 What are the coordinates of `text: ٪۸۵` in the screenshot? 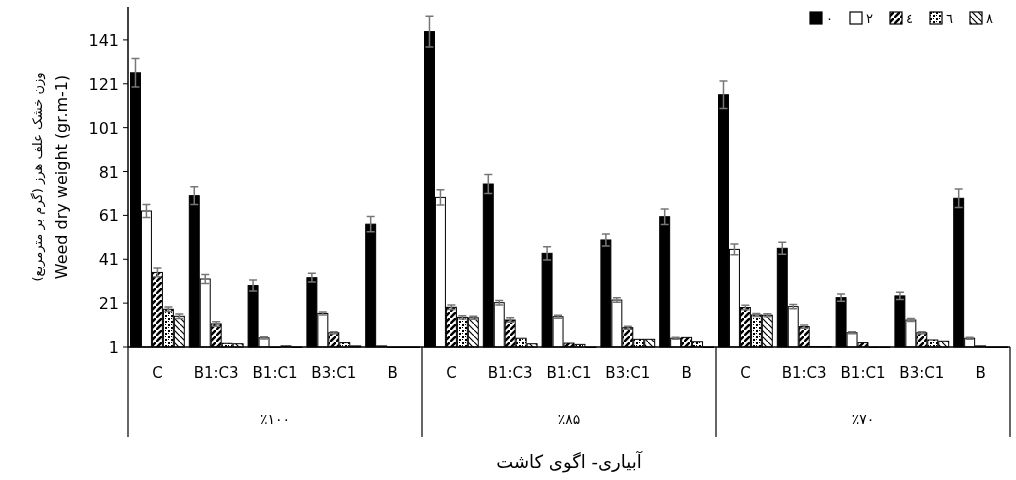 It's located at (569, 419).